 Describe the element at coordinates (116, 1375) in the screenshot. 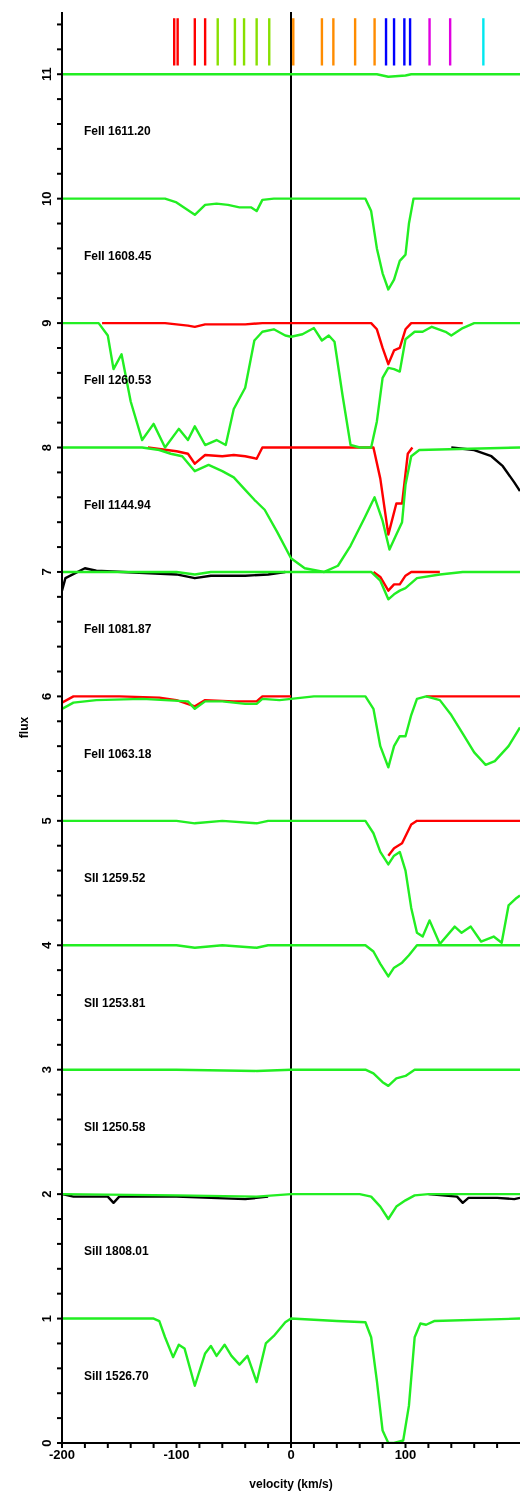

I see `annotation: SiII 1526.70` at that location.